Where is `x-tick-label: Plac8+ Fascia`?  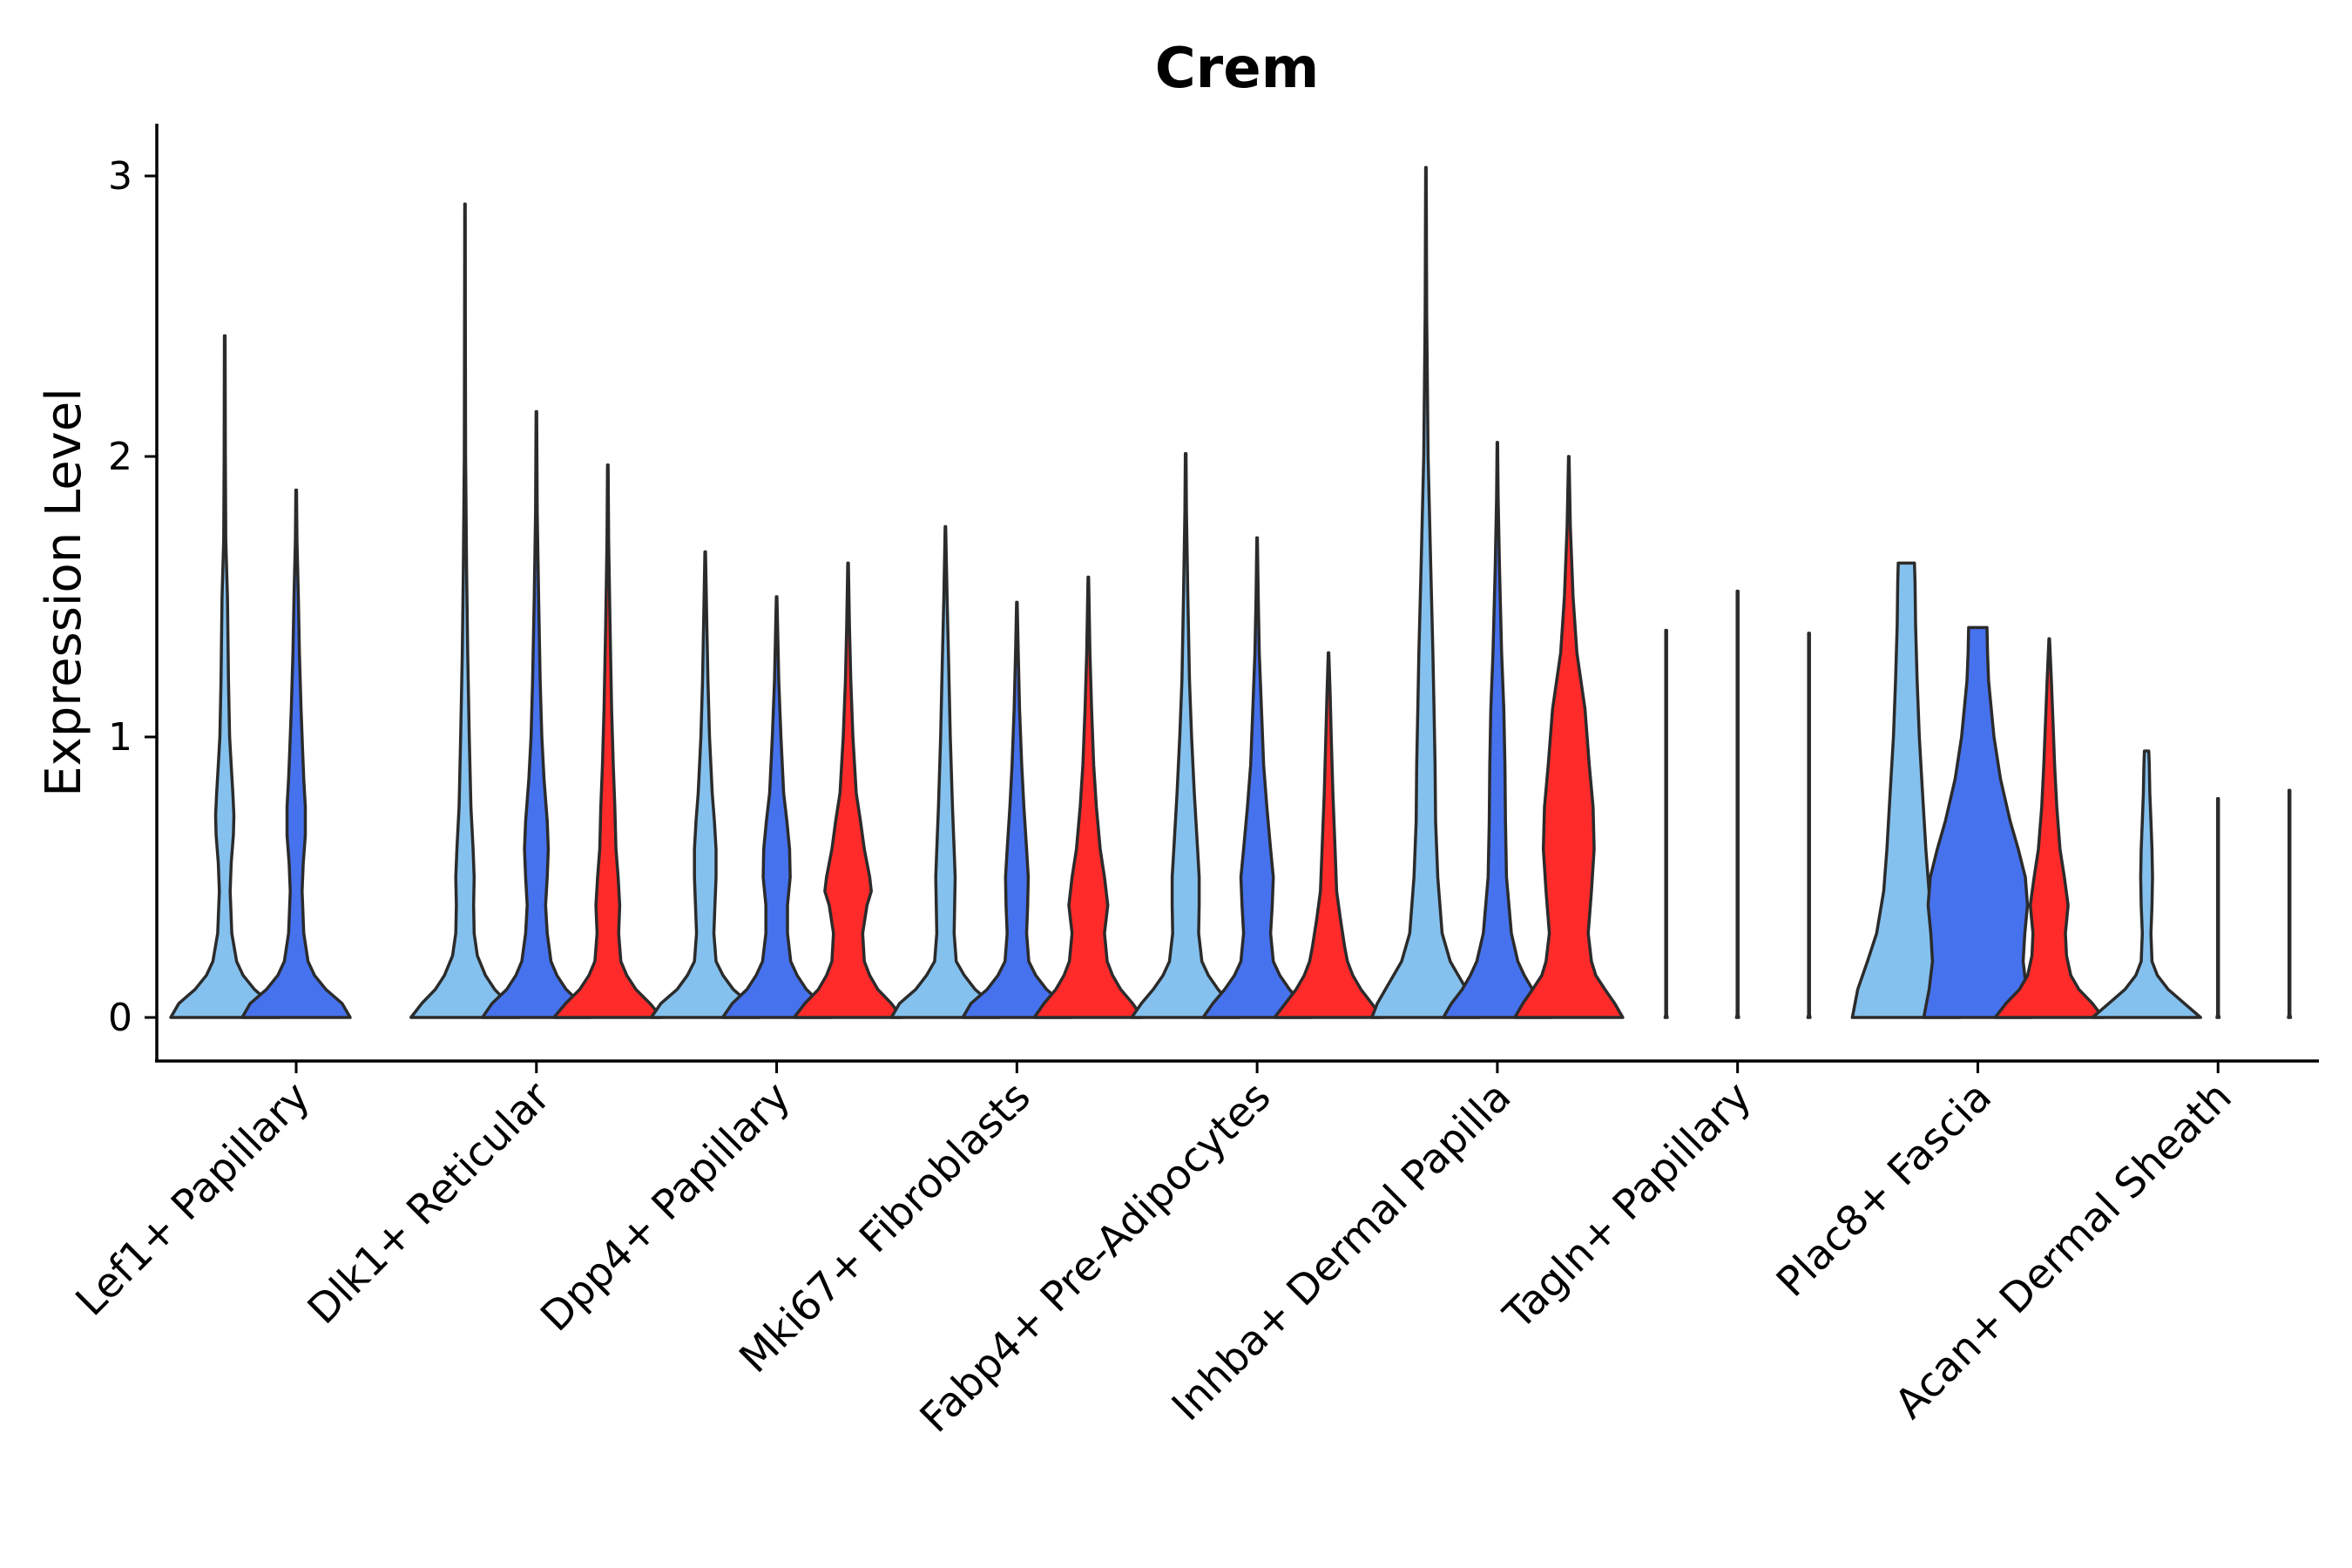
x-tick-label: Plac8+ Fascia is located at coordinates (1884, 1190).